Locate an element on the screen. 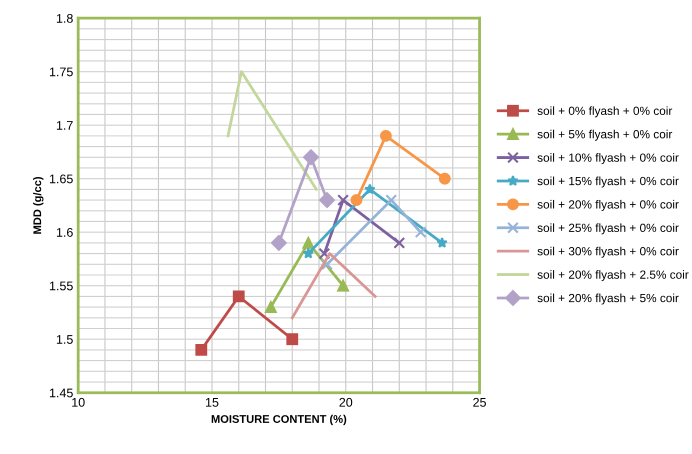 This screenshot has height=454, width=692. legend-label: soil + 30% flyash + 0% coir is located at coordinates (608, 252).